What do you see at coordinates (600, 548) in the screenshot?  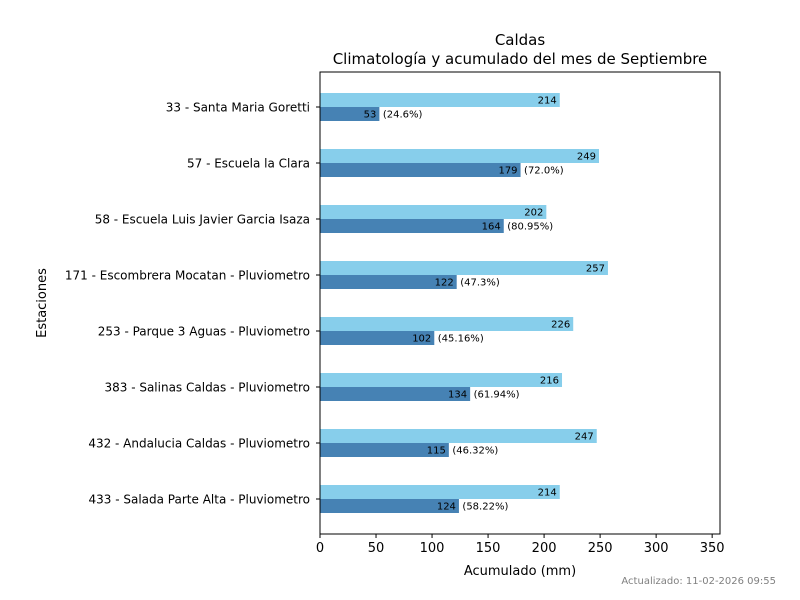 I see `x-tick-label: 250` at bounding box center [600, 548].